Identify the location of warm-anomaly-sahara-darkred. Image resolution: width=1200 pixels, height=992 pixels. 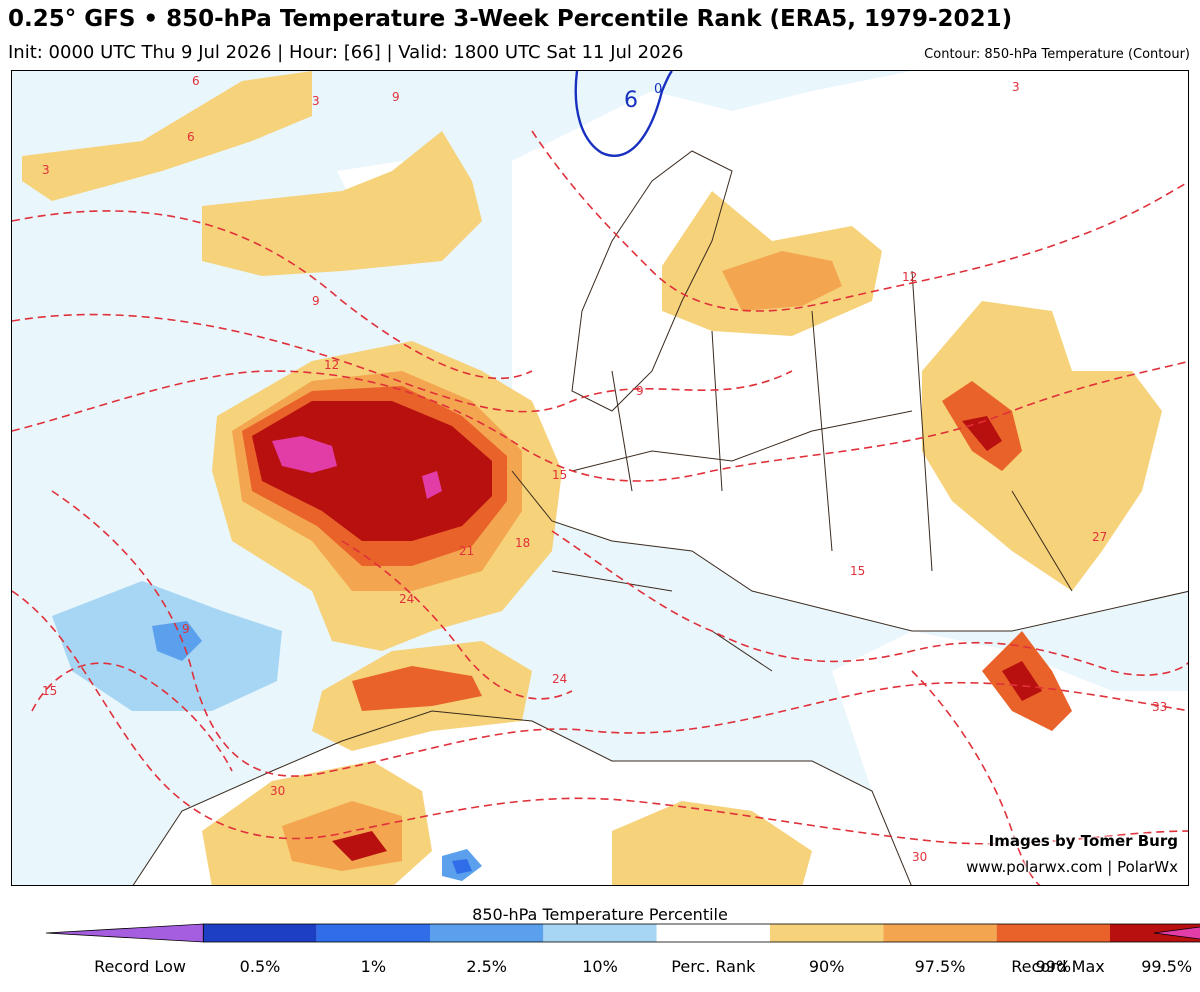
(359, 846).